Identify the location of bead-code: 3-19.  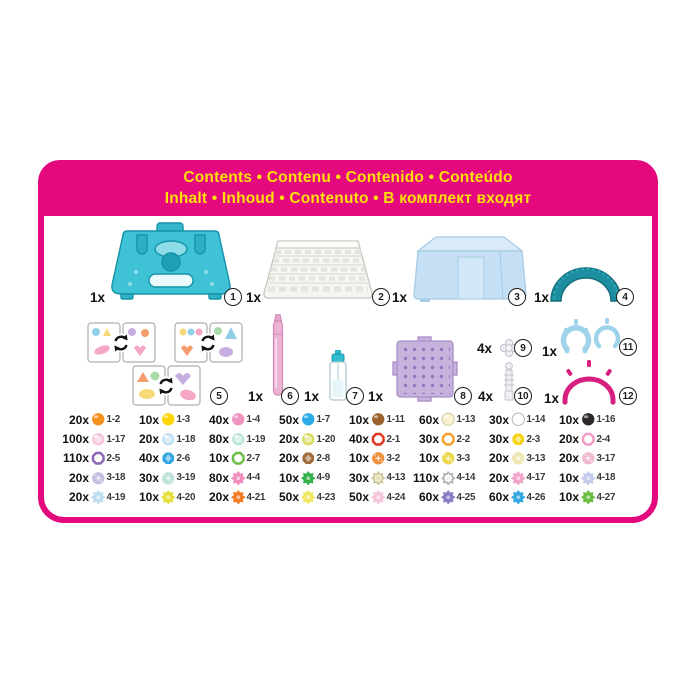
(186, 478).